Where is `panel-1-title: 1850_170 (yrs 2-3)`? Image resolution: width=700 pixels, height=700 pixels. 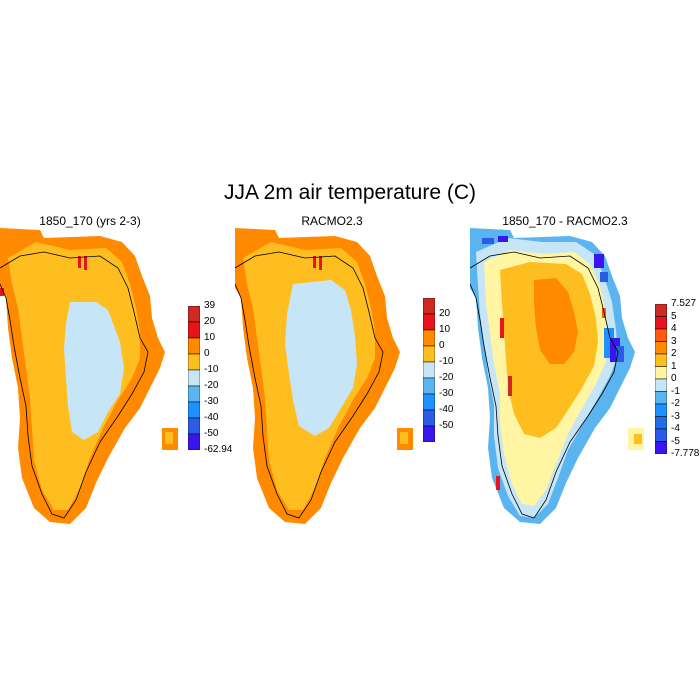
panel-1-title: 1850_170 (yrs 2-3) is located at coordinates (90, 221).